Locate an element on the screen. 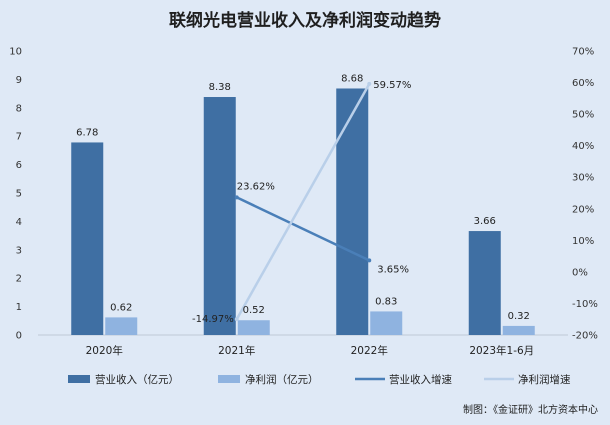 The height and width of the screenshot is (425, 610). bar-data-label: 6.78 is located at coordinates (87, 132).